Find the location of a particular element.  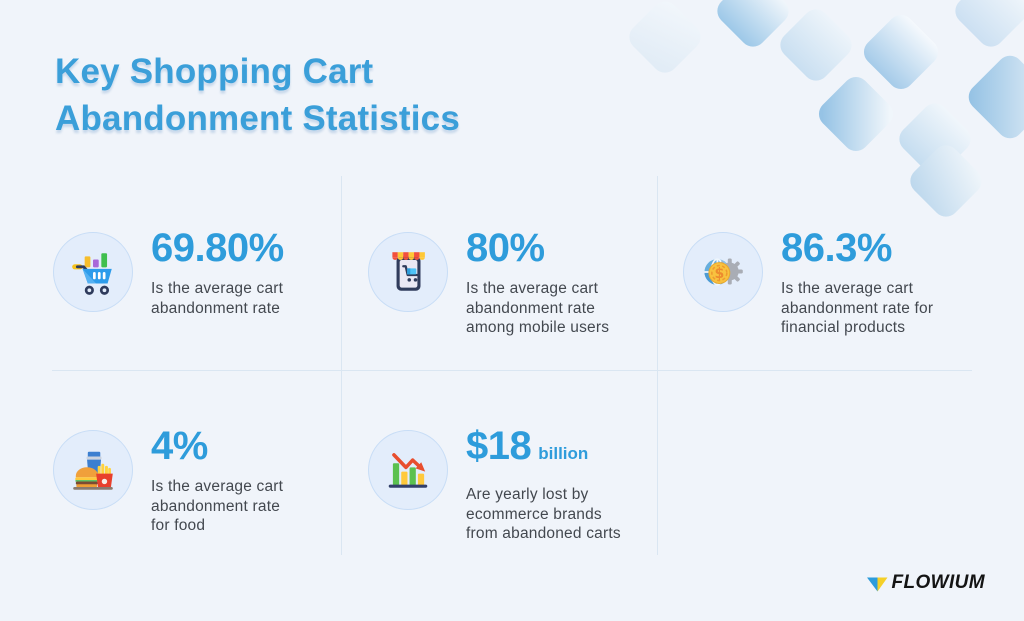

stat-value: $18 billion is located at coordinates (566, 450).